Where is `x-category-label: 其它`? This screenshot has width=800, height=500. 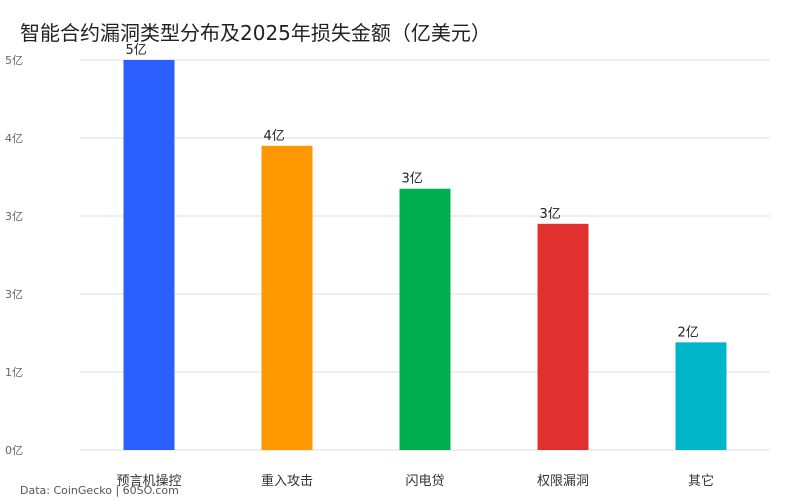 x-category-label: 其它 is located at coordinates (701, 481).